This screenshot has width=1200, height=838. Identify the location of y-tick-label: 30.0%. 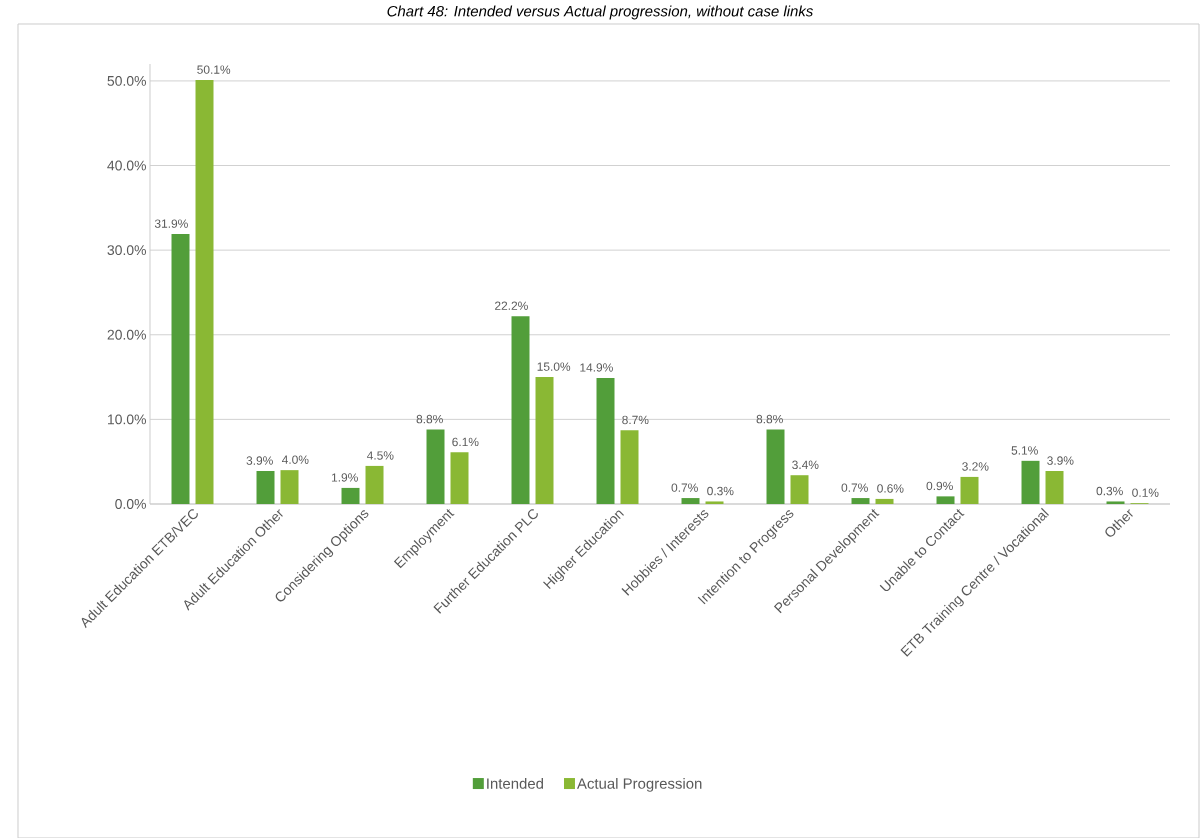
(126, 249).